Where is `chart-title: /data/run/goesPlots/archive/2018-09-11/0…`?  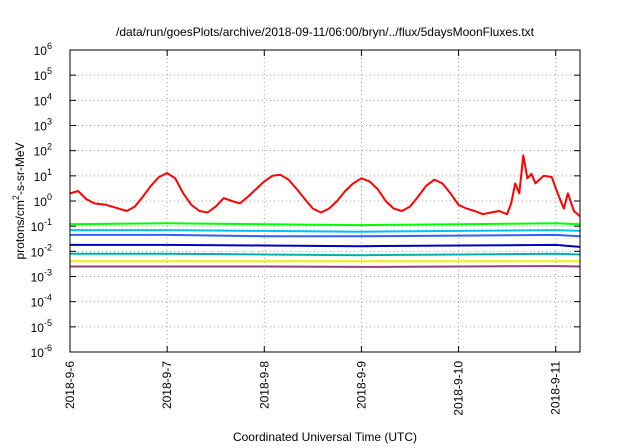
chart-title: /data/run/goesPlots/archive/2018-09-11/0… is located at coordinates (325, 32).